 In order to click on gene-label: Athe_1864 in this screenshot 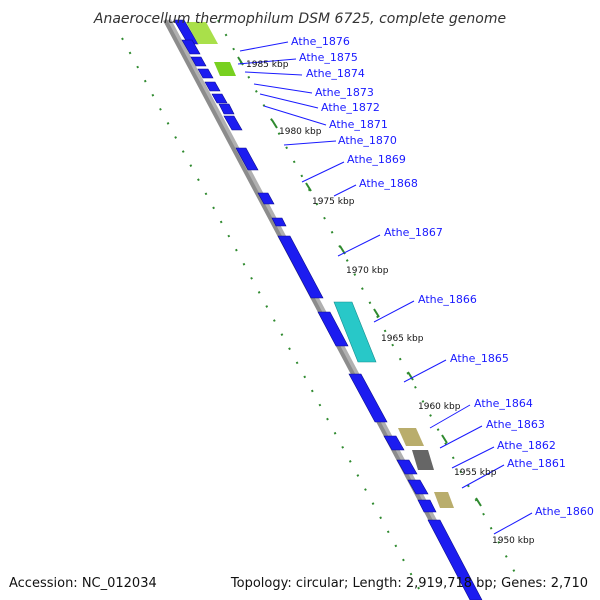, I will do `click(503, 403)`.